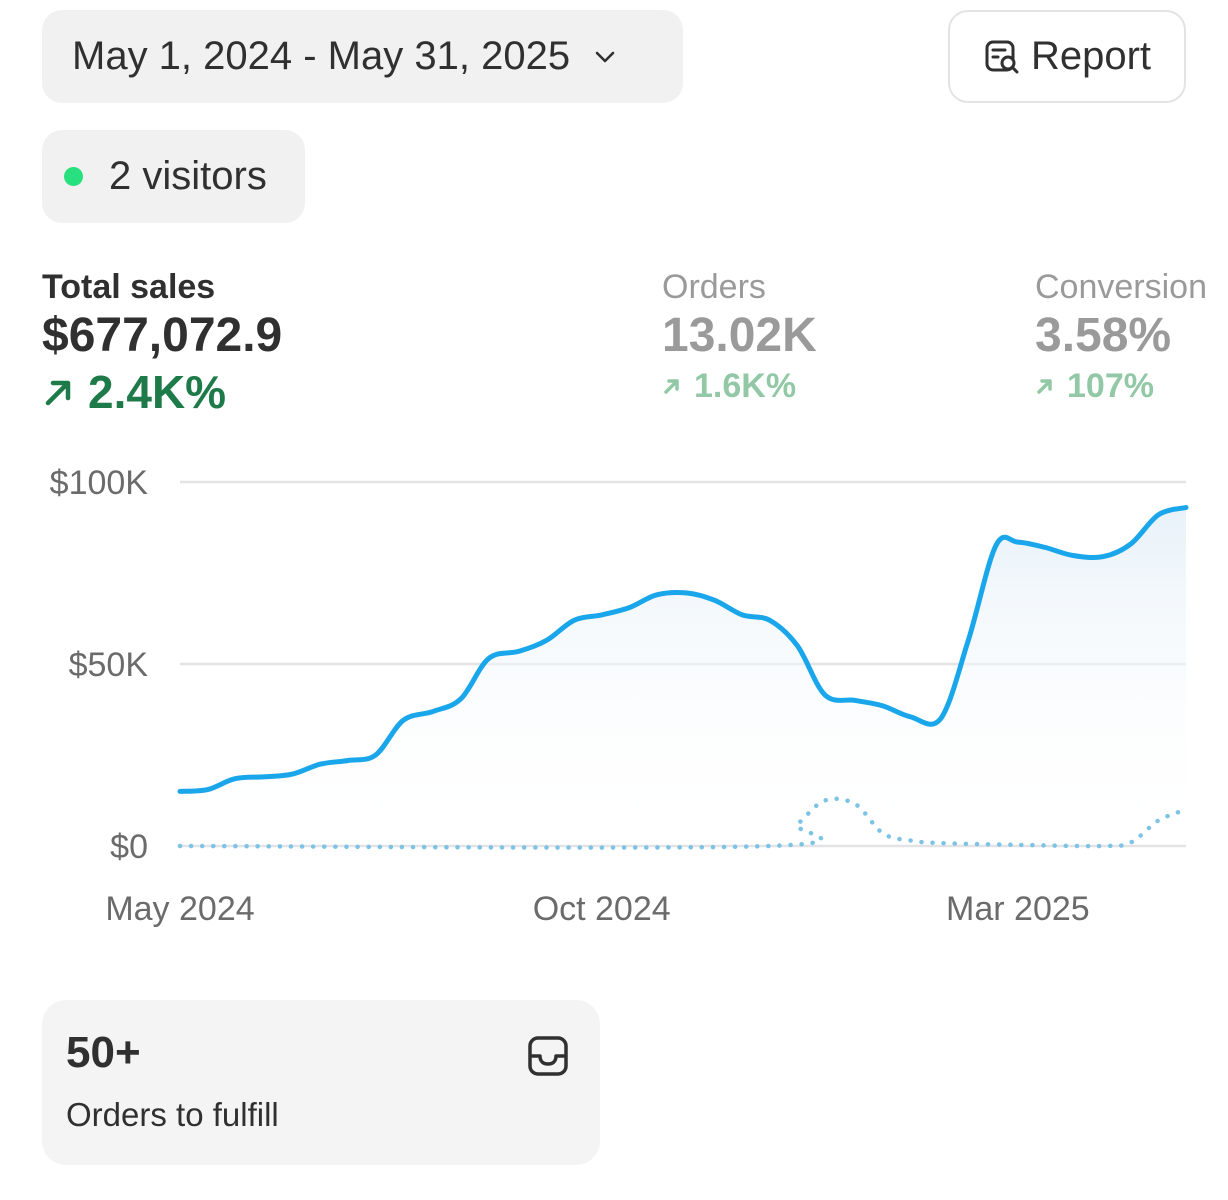 The image size is (1228, 1200). What do you see at coordinates (548, 1056) in the screenshot?
I see `inbox-icon` at bounding box center [548, 1056].